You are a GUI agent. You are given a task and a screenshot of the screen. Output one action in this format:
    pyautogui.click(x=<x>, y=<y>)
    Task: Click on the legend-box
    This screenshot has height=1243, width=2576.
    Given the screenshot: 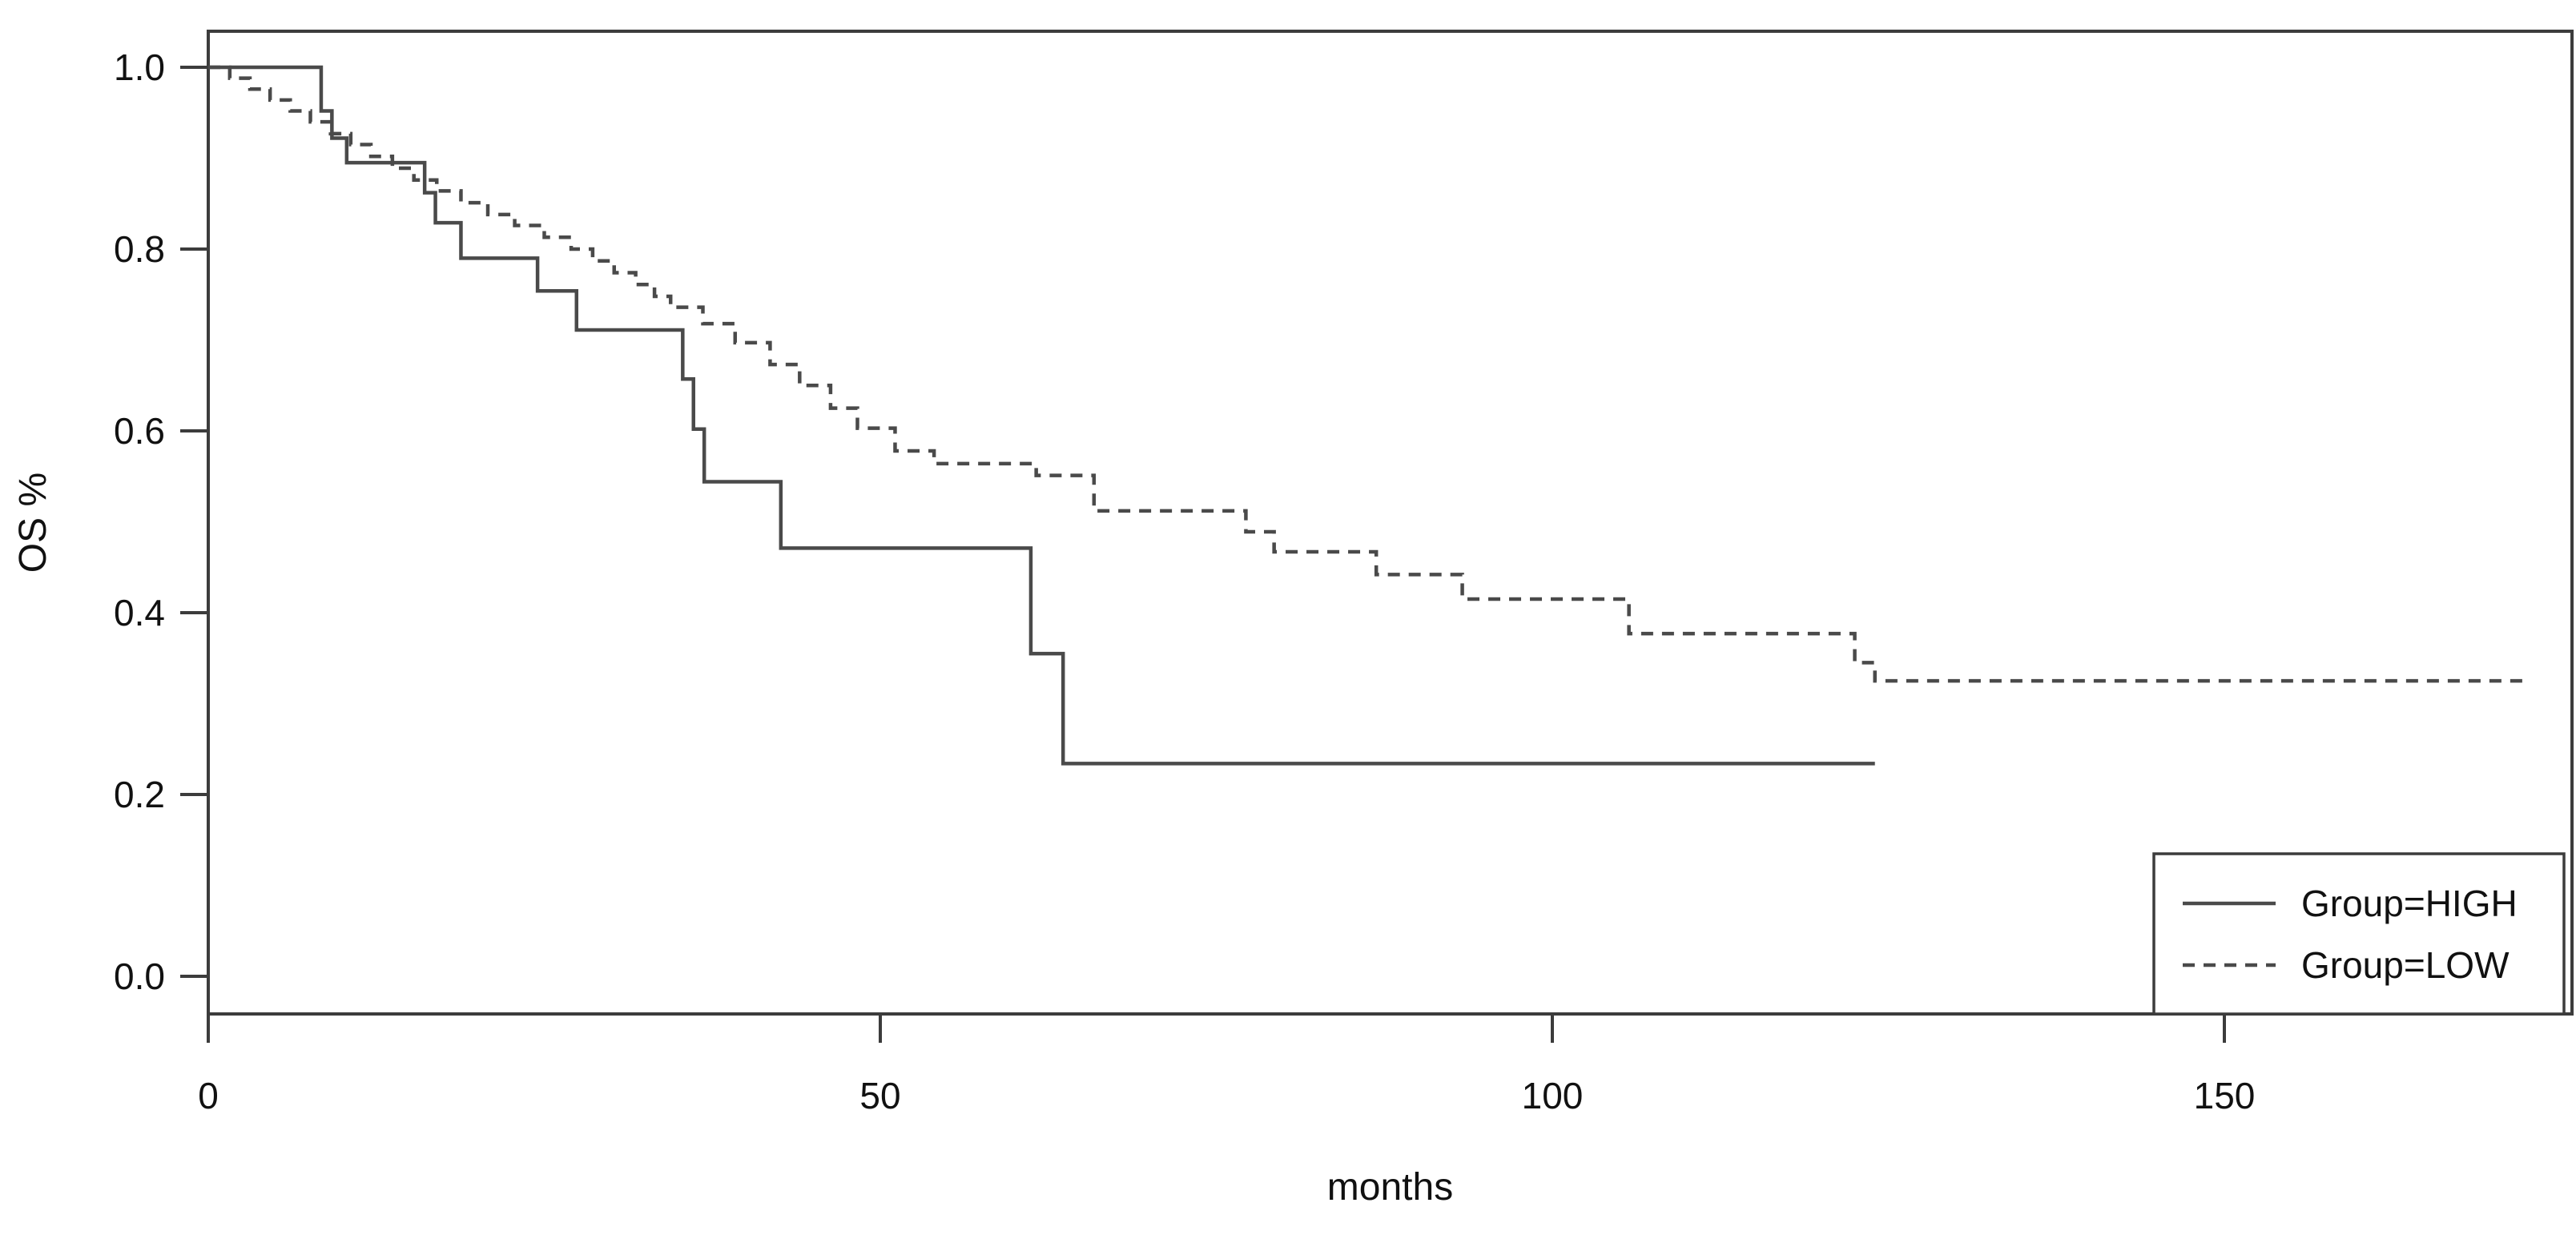 What is the action you would take?
    pyautogui.click(x=2359, y=934)
    